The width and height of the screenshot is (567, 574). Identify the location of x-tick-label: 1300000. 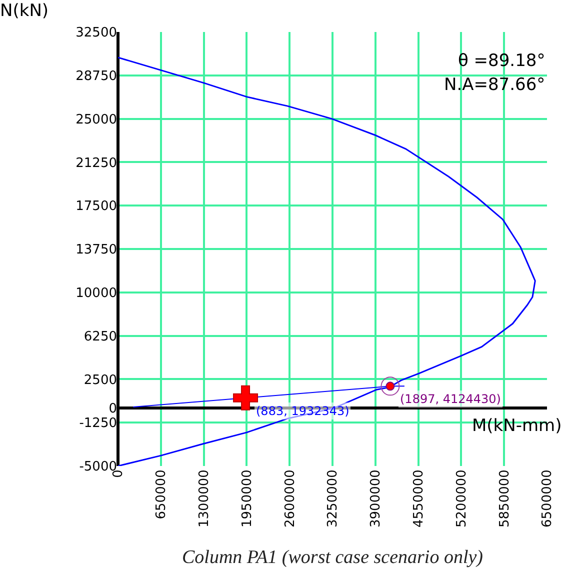
(204, 499).